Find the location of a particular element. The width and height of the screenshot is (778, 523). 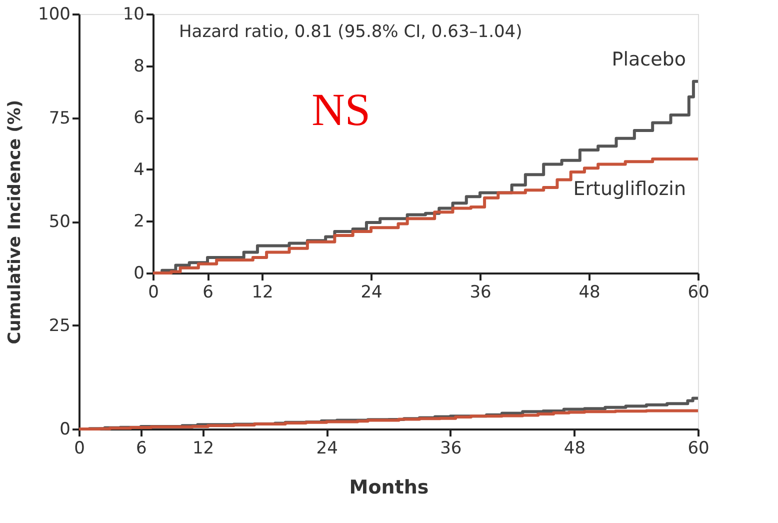

y-tick-label: 75 is located at coordinates (59, 118).